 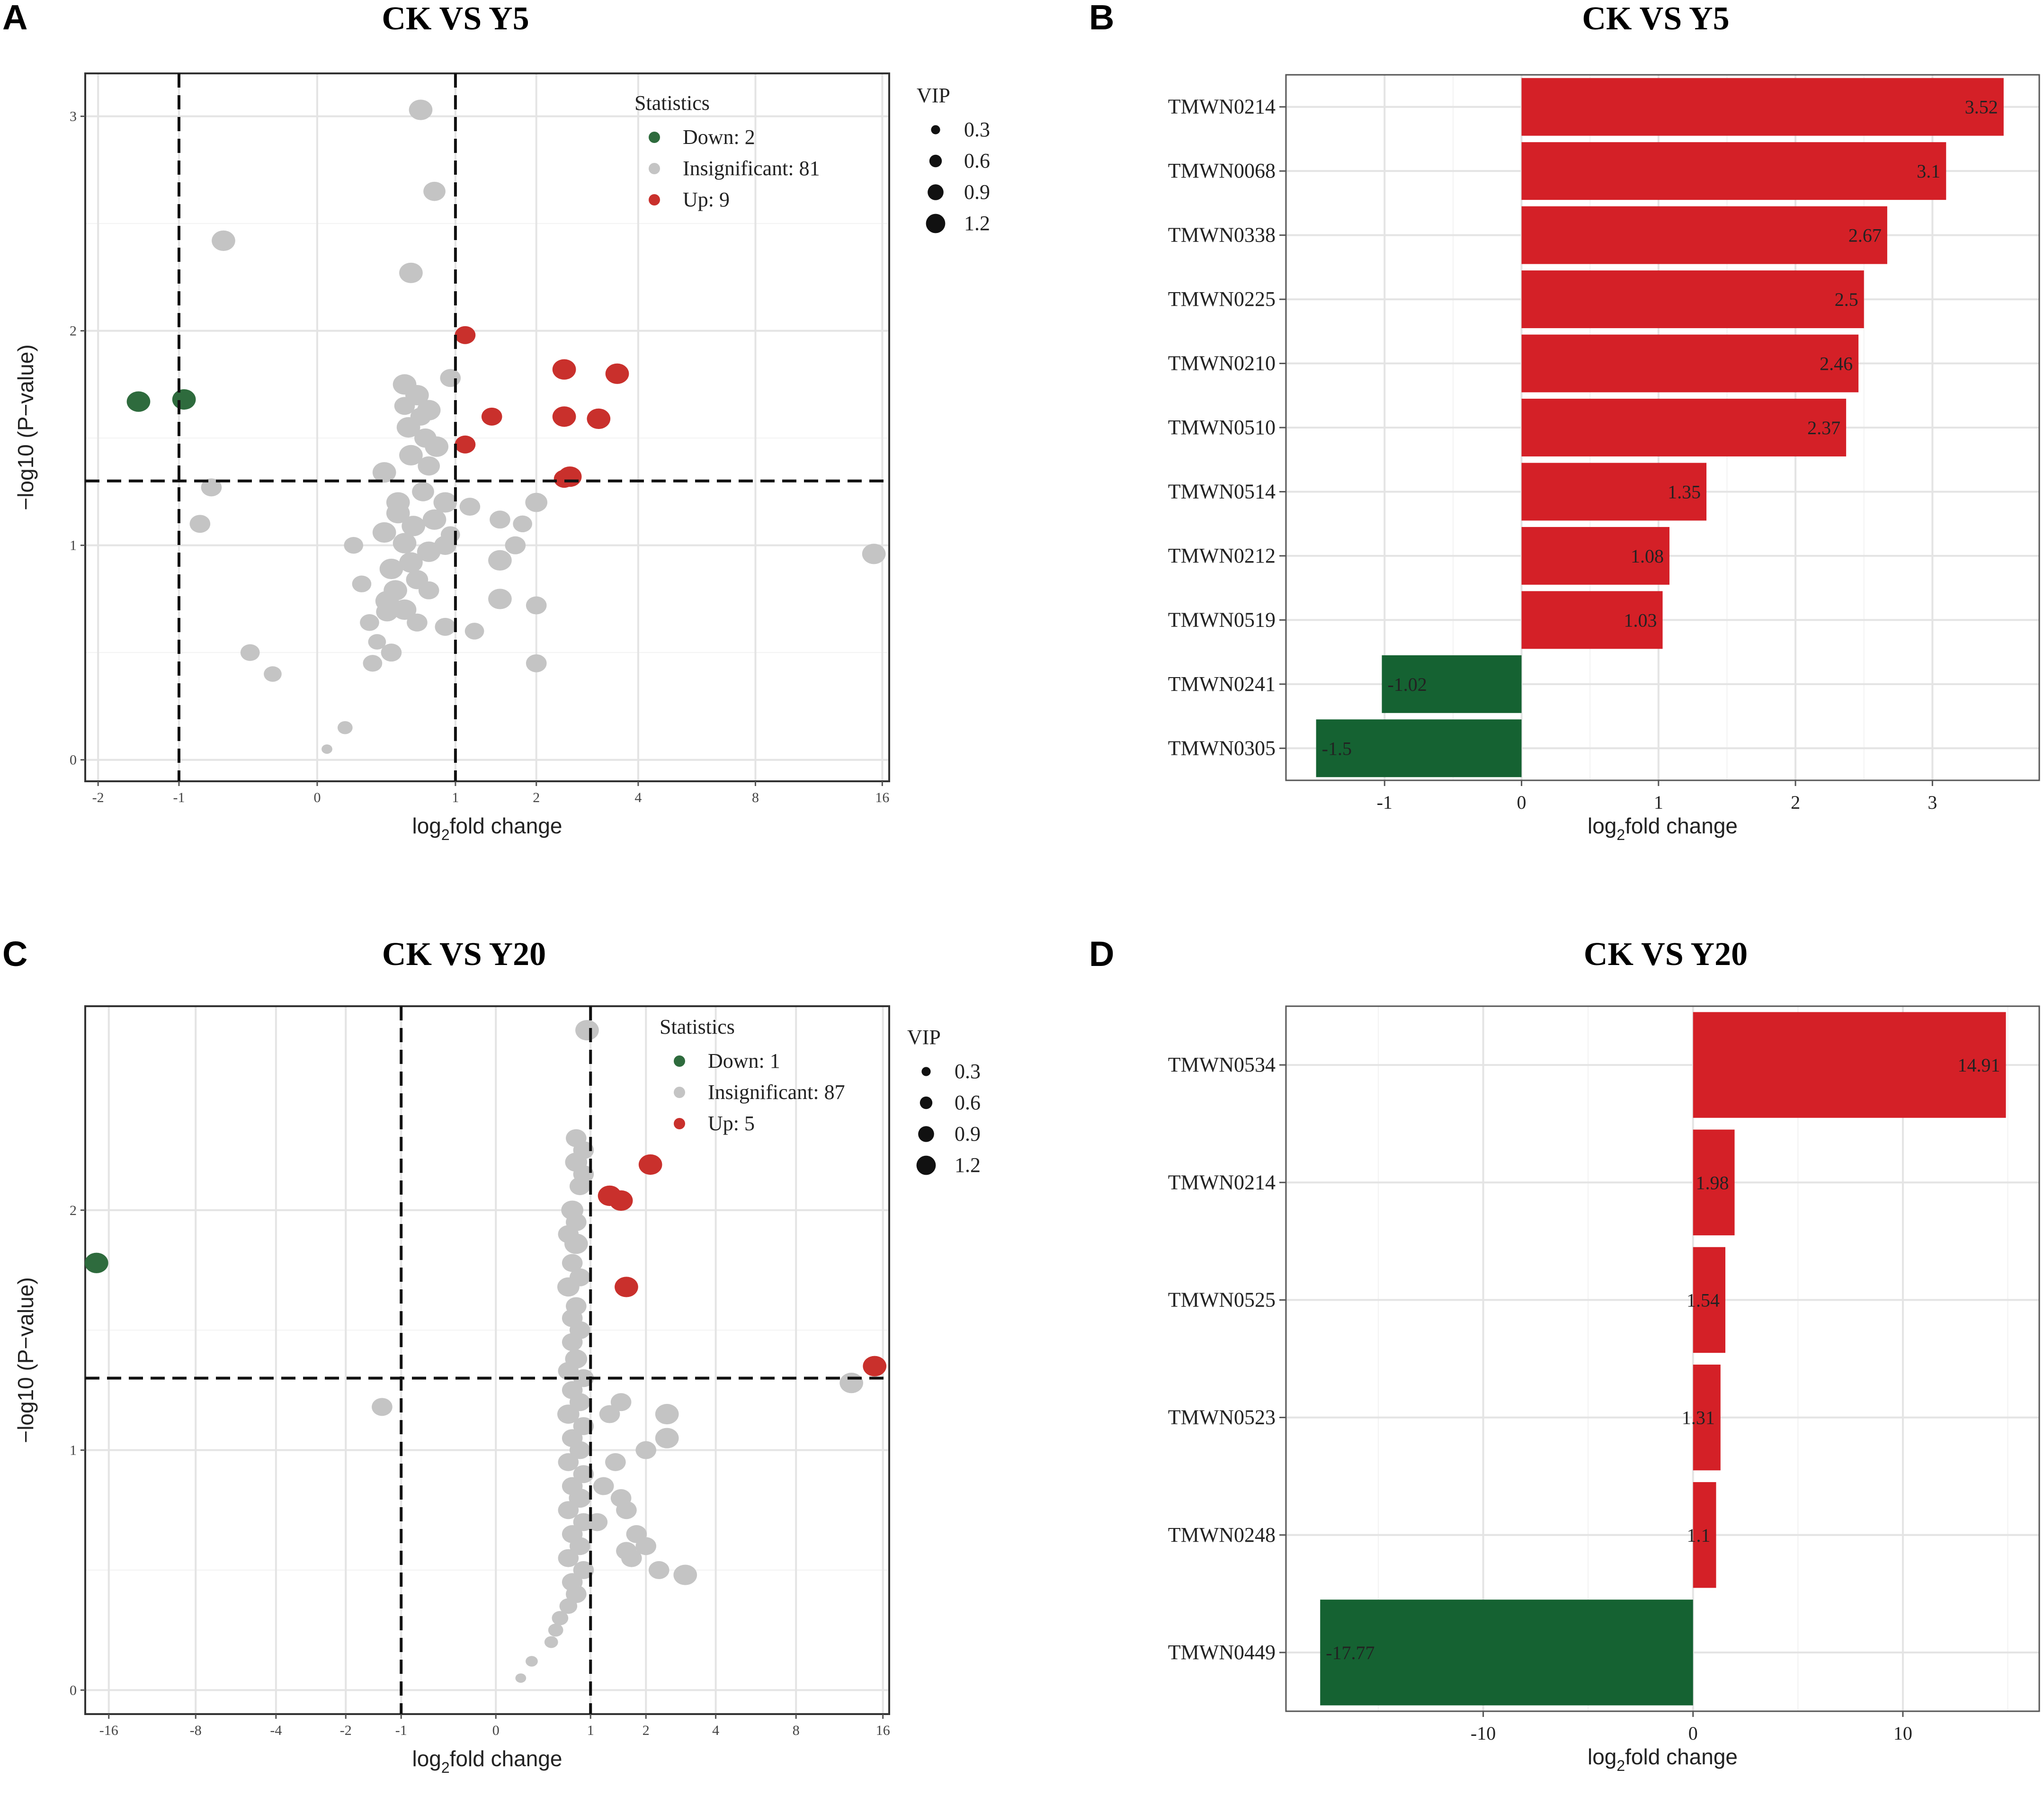 I want to click on x-tick-label: -16, so click(x=108, y=1730).